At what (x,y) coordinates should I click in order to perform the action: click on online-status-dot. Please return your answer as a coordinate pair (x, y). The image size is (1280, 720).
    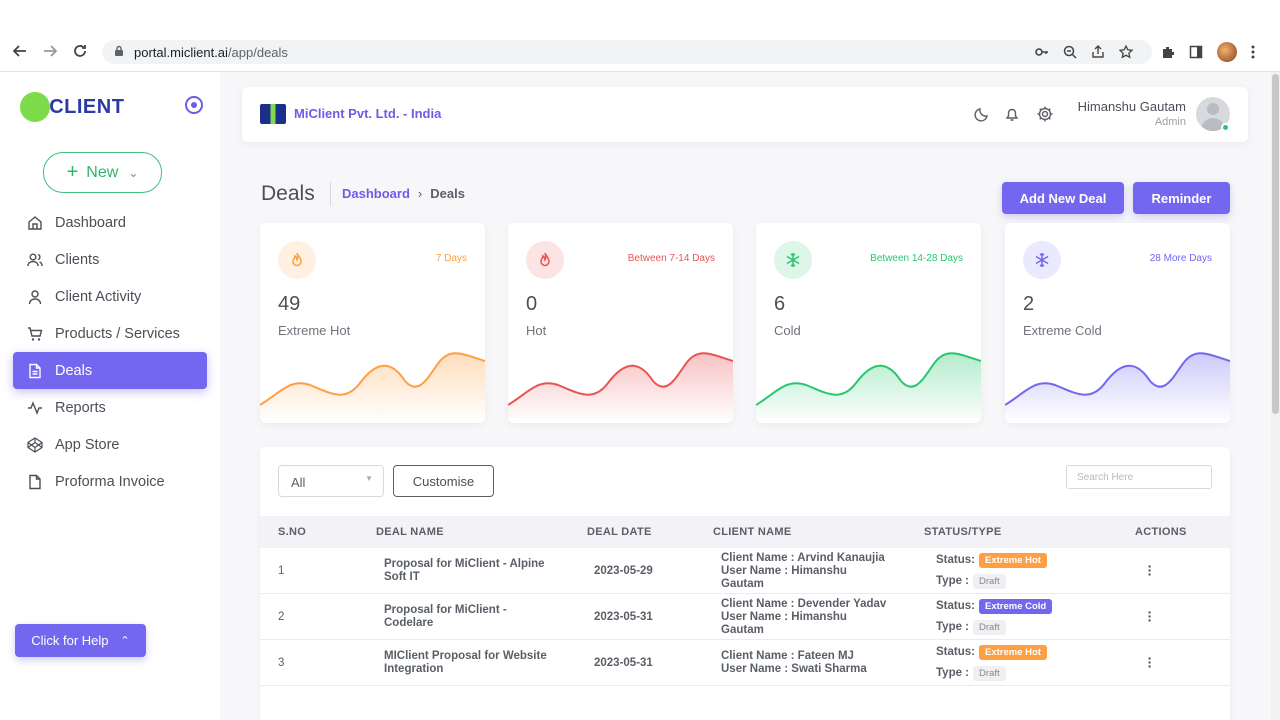
    Looking at the image, I should click on (1225, 127).